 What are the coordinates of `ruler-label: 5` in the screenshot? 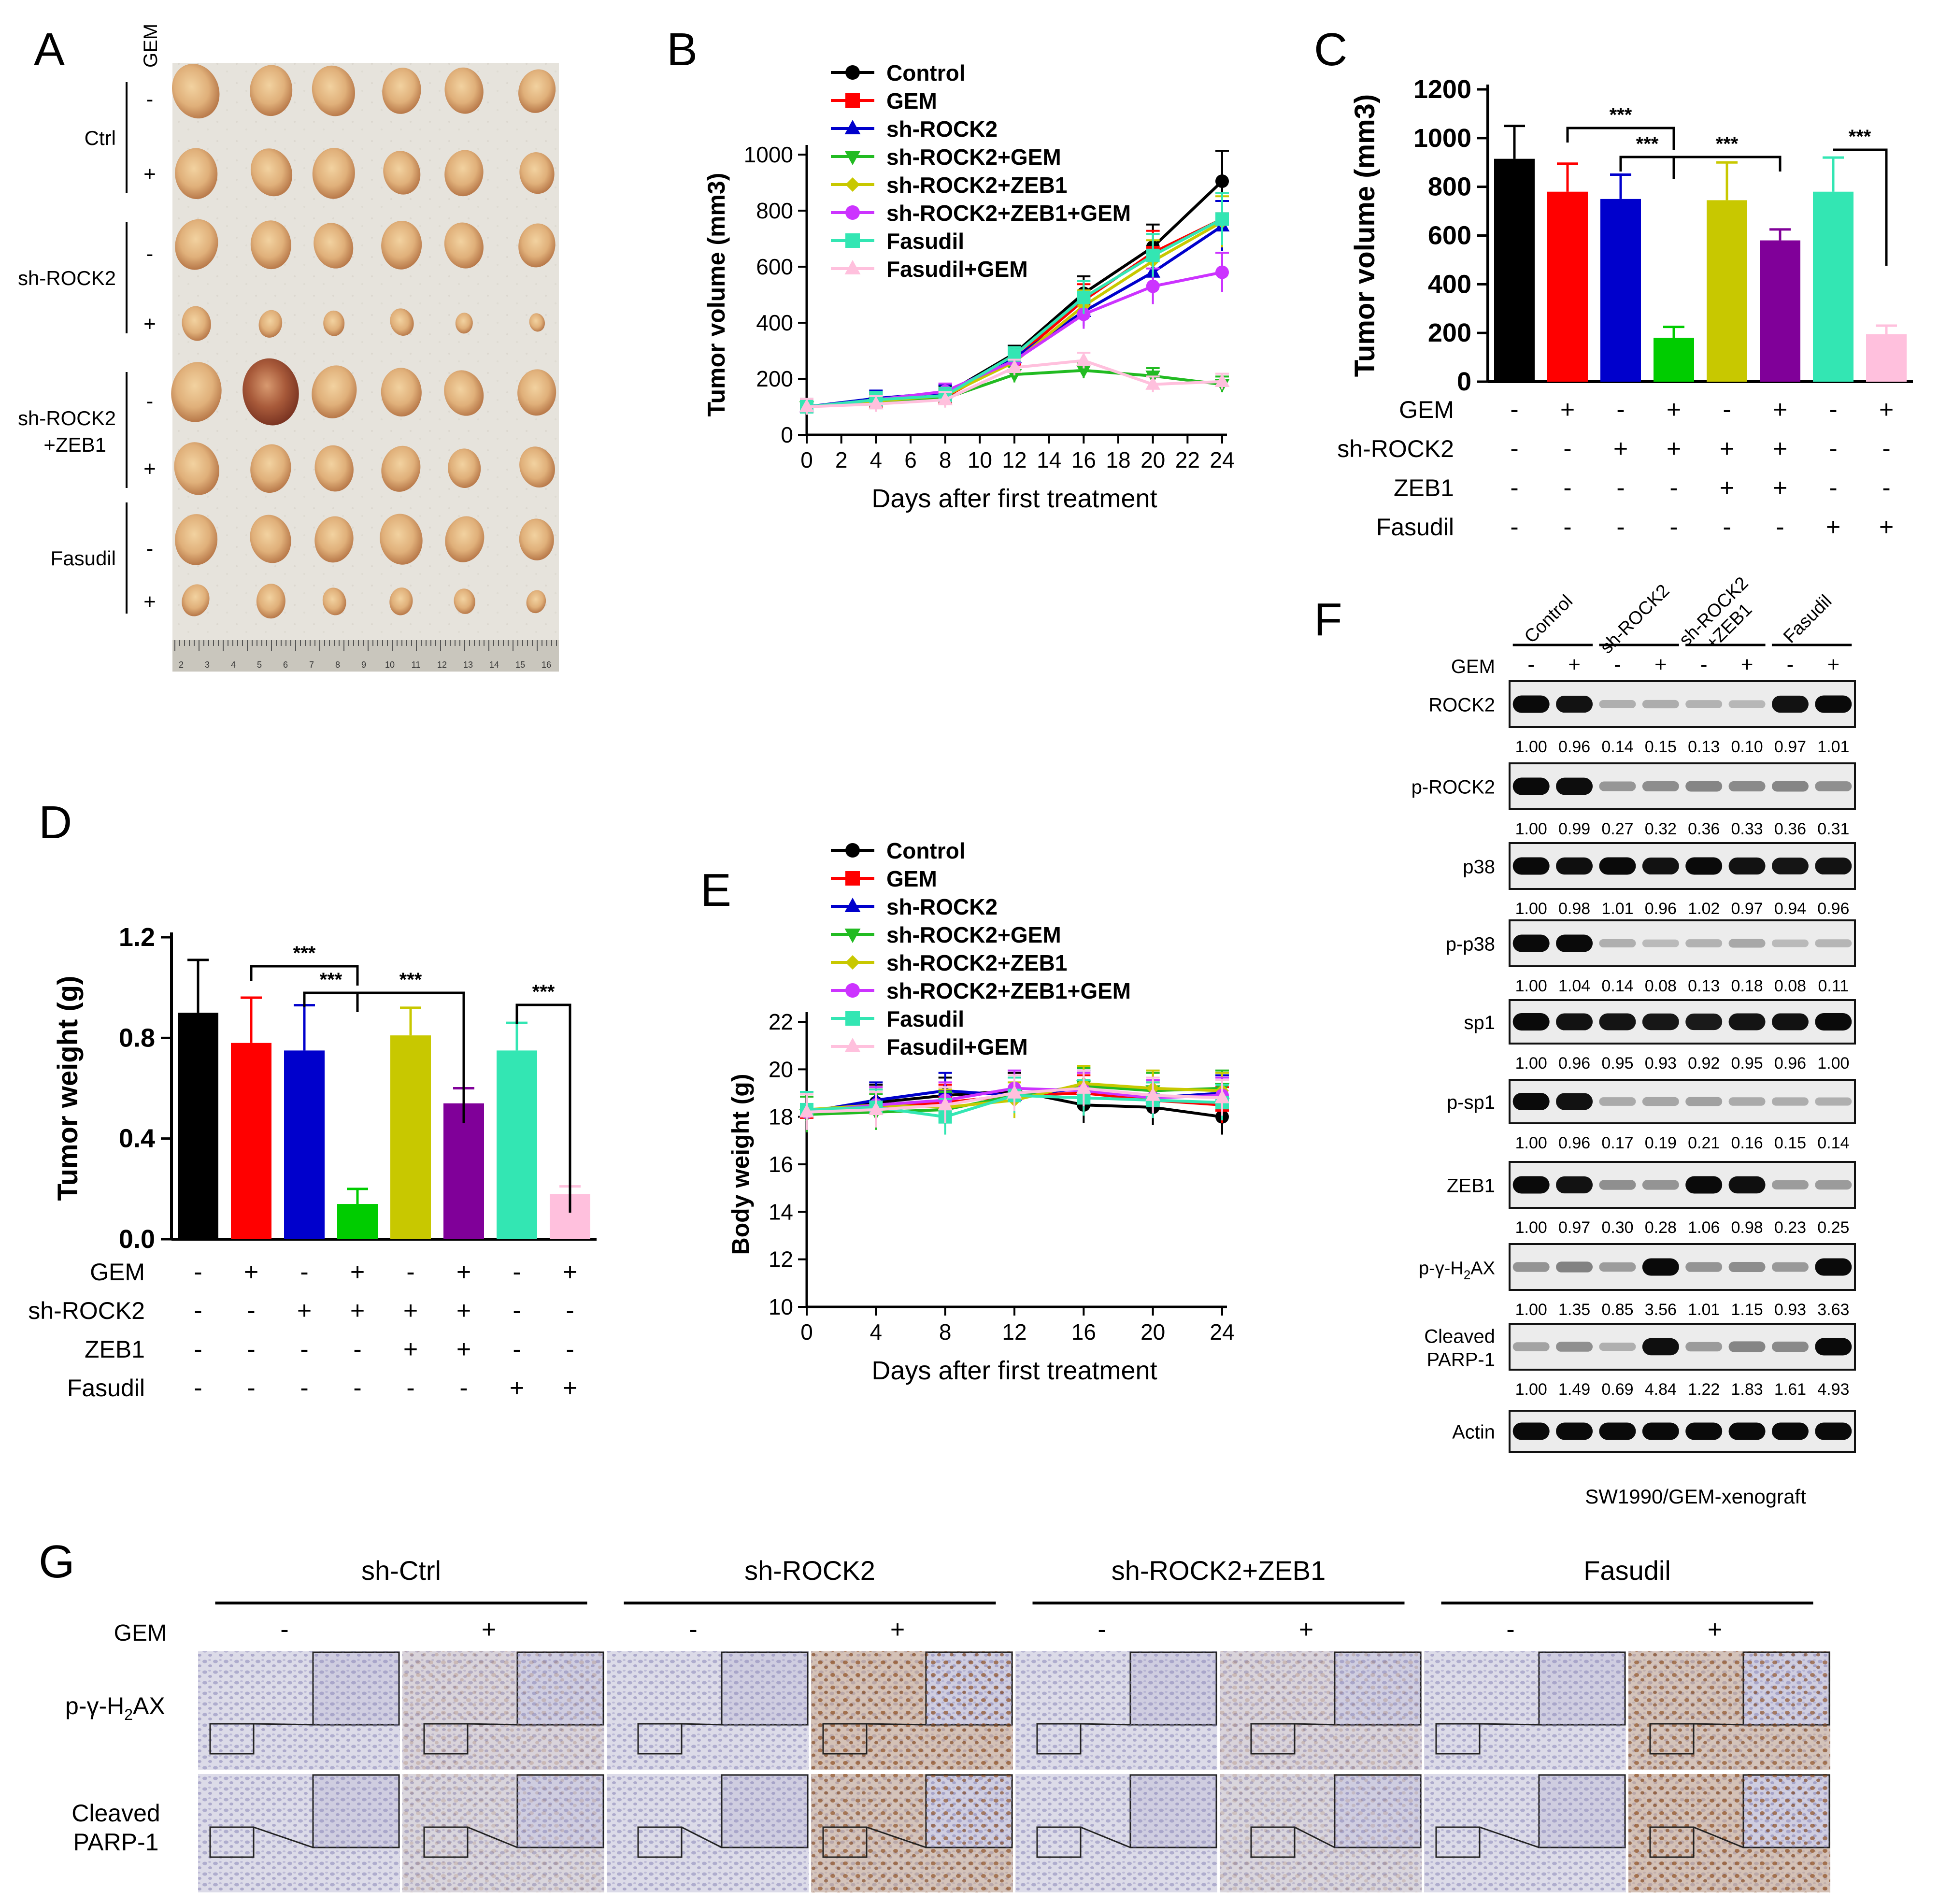 It's located at (259, 665).